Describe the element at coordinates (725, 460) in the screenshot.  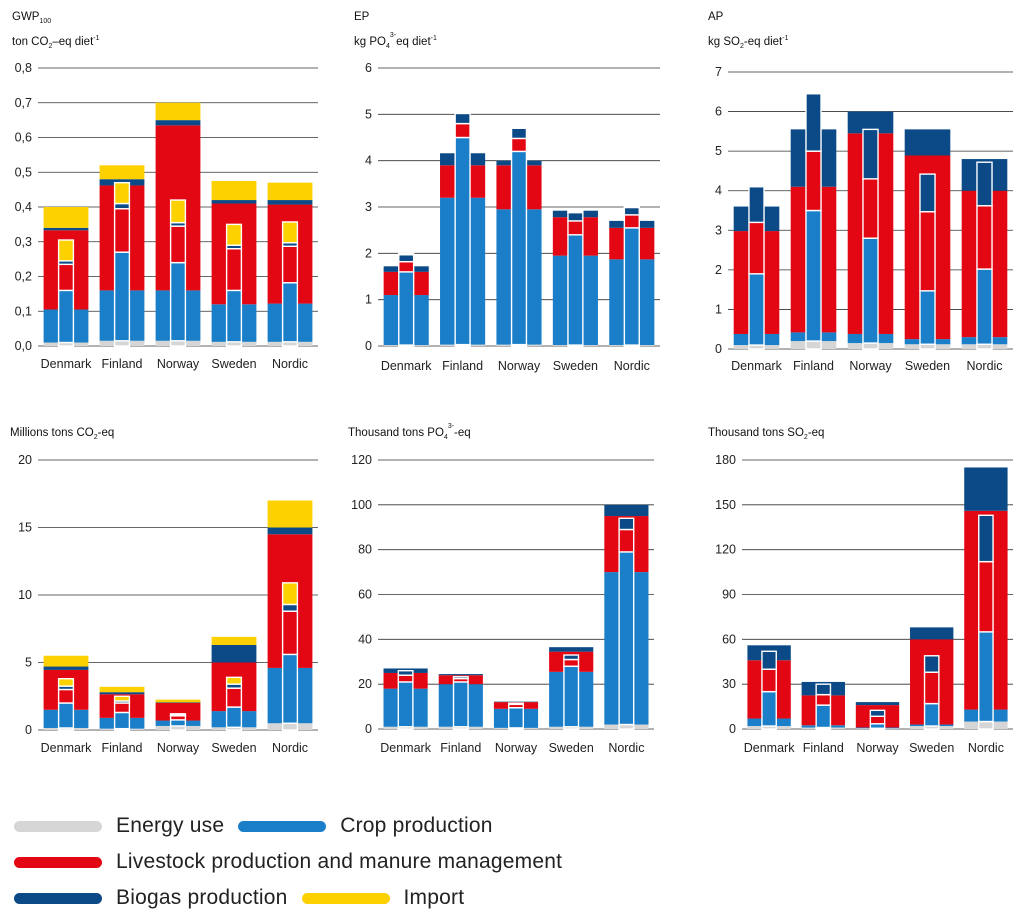
I see `panel-6-y-tick: 180` at that location.